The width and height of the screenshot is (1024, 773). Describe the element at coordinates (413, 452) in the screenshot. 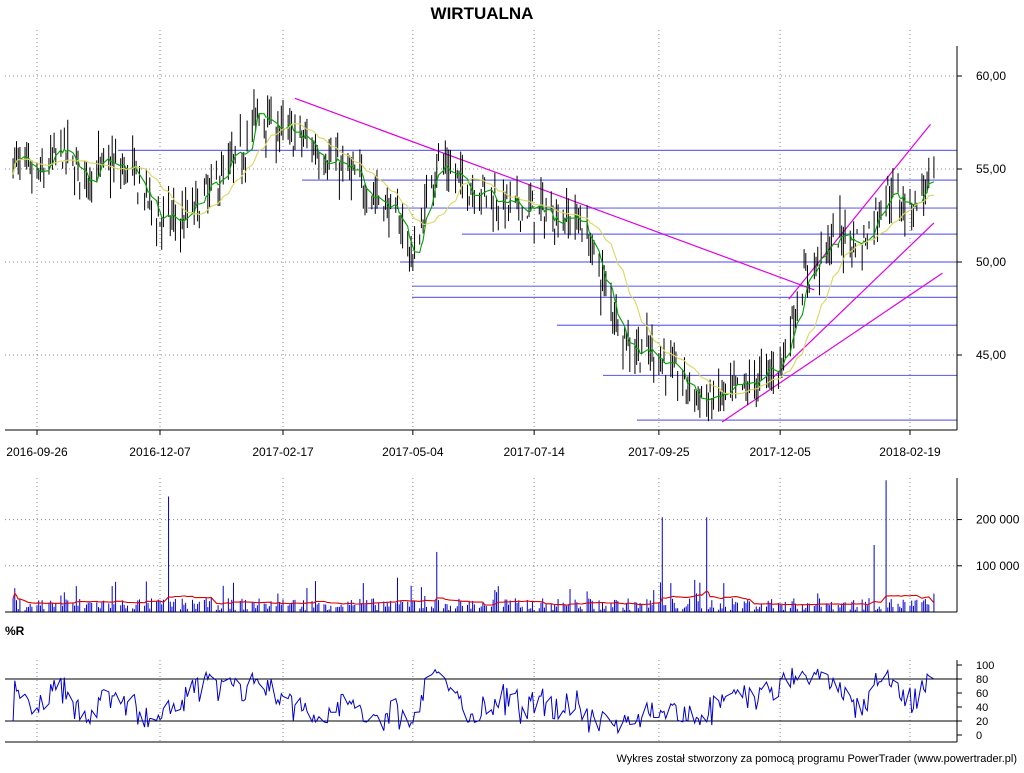

I see `x-tick-label: 2017-05-04` at that location.